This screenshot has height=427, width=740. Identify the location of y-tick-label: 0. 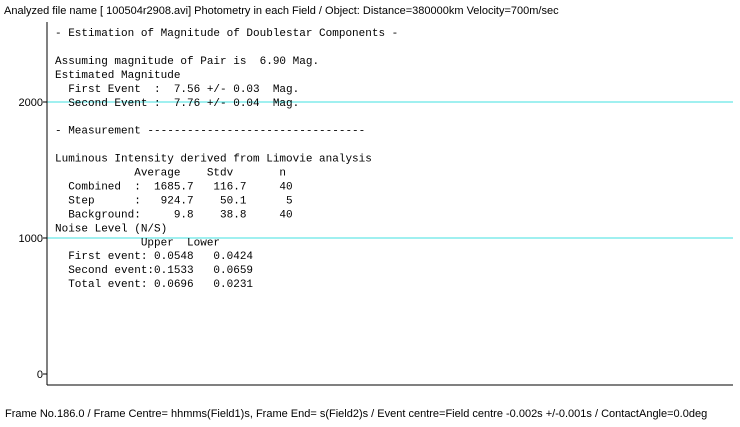
(40, 375).